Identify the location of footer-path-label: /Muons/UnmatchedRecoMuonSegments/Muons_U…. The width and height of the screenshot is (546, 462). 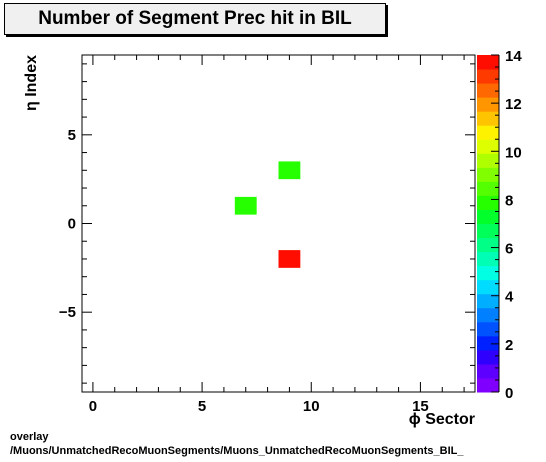
(237, 451).